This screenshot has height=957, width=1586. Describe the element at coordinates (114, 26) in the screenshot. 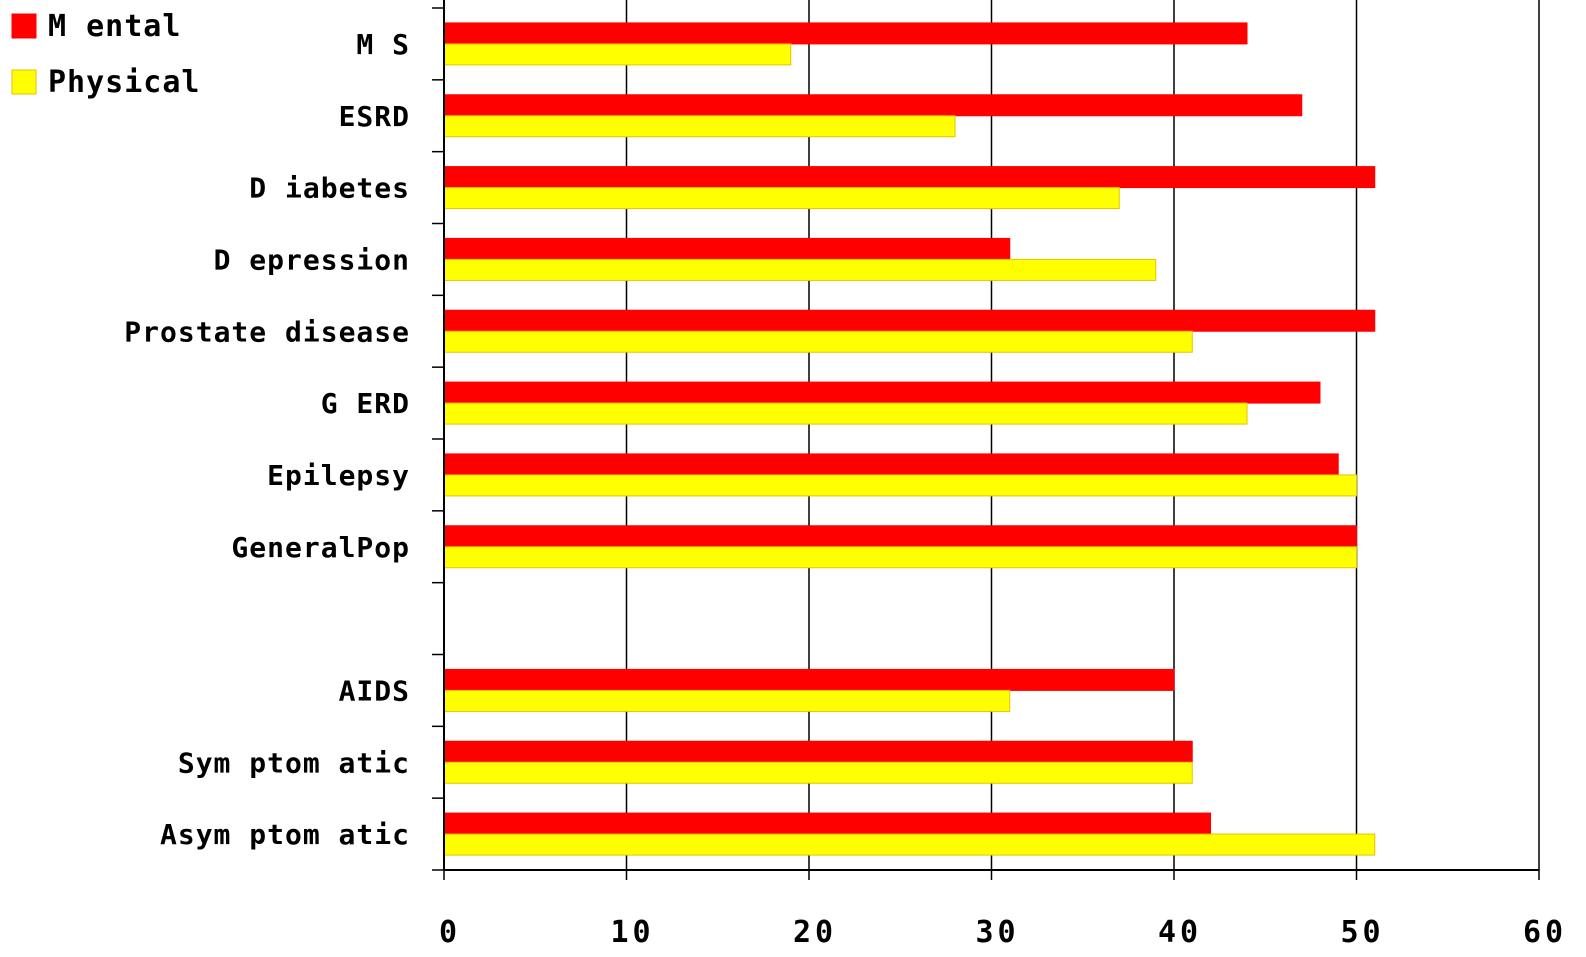

I see `legend-label-mental: M ental` at that location.